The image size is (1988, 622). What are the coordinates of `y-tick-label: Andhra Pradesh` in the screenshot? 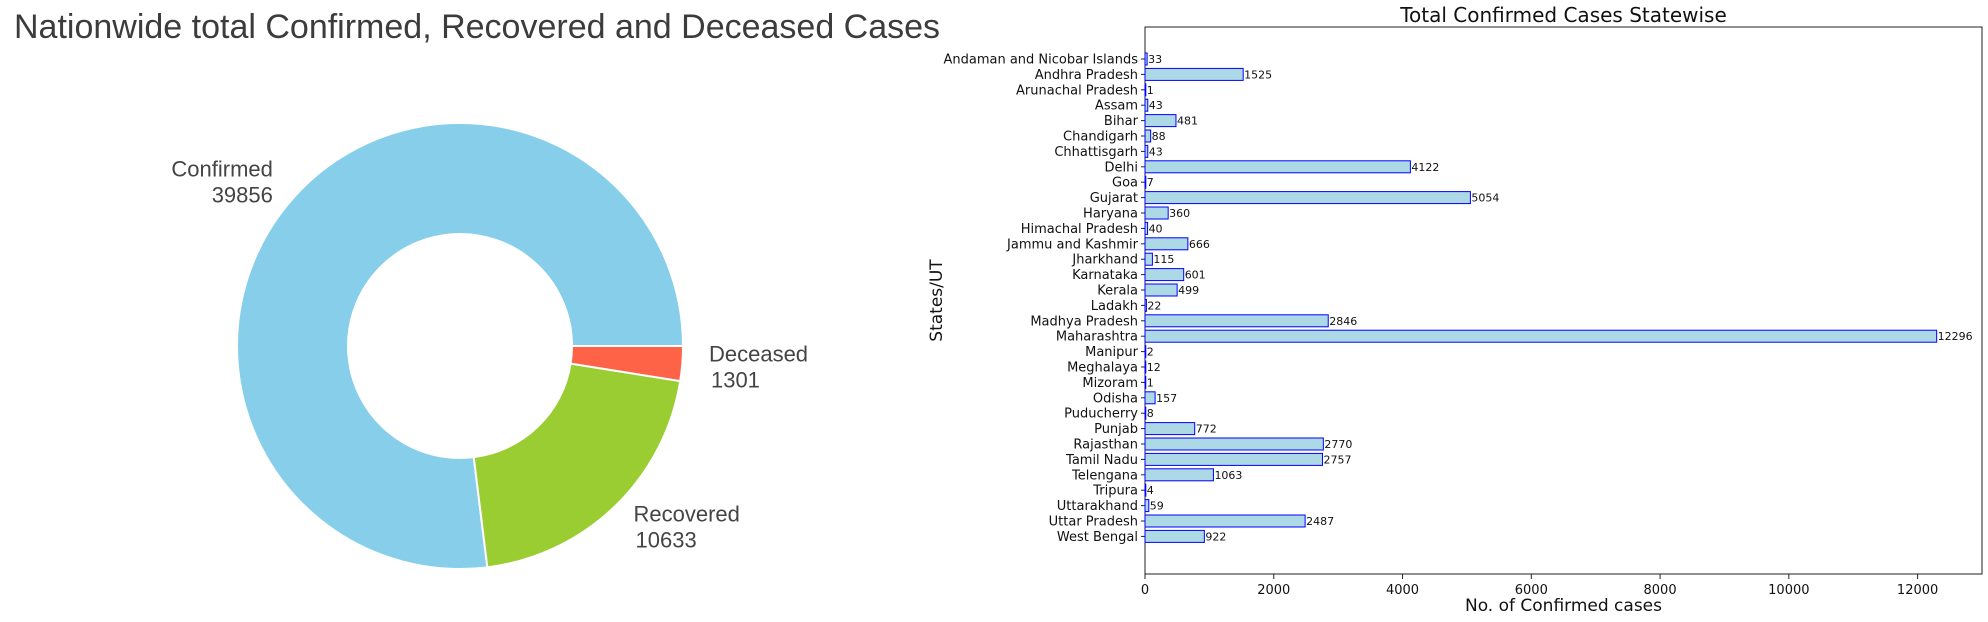 It's located at (1086, 75).